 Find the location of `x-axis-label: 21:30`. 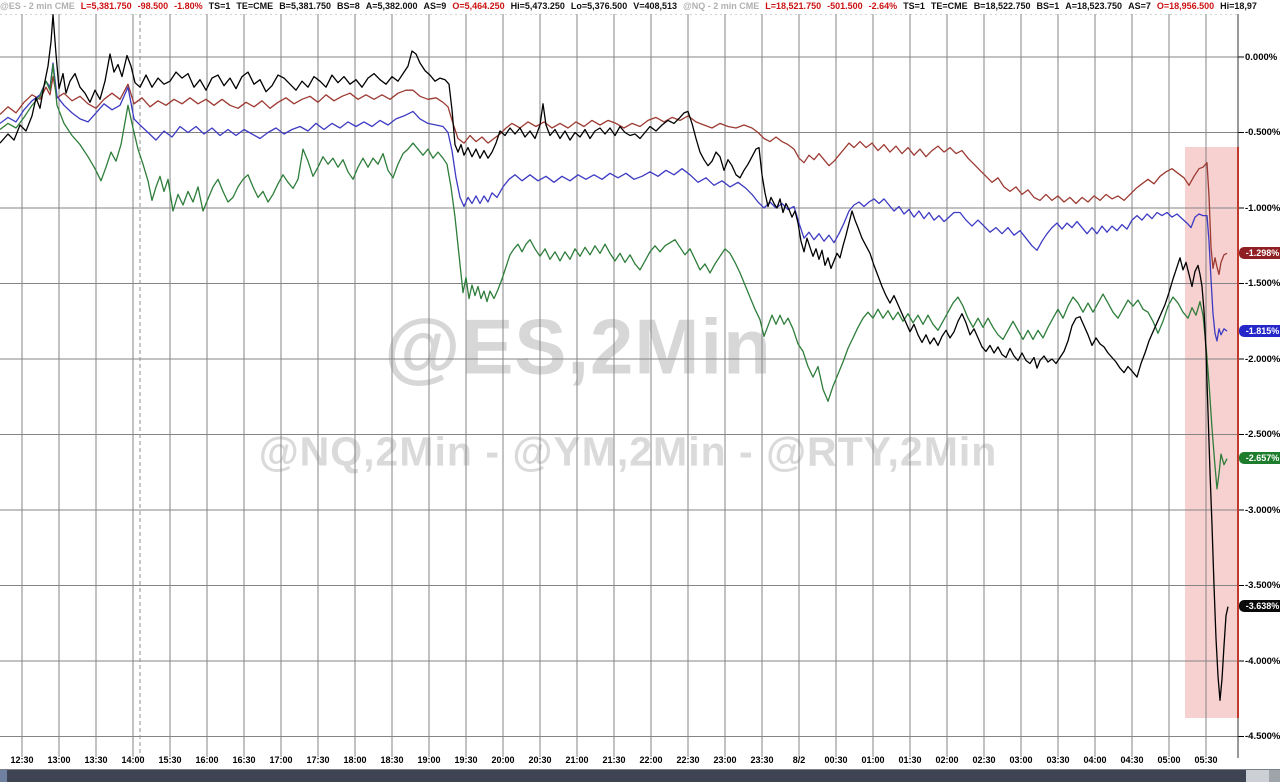

x-axis-label: 21:30 is located at coordinates (614, 760).